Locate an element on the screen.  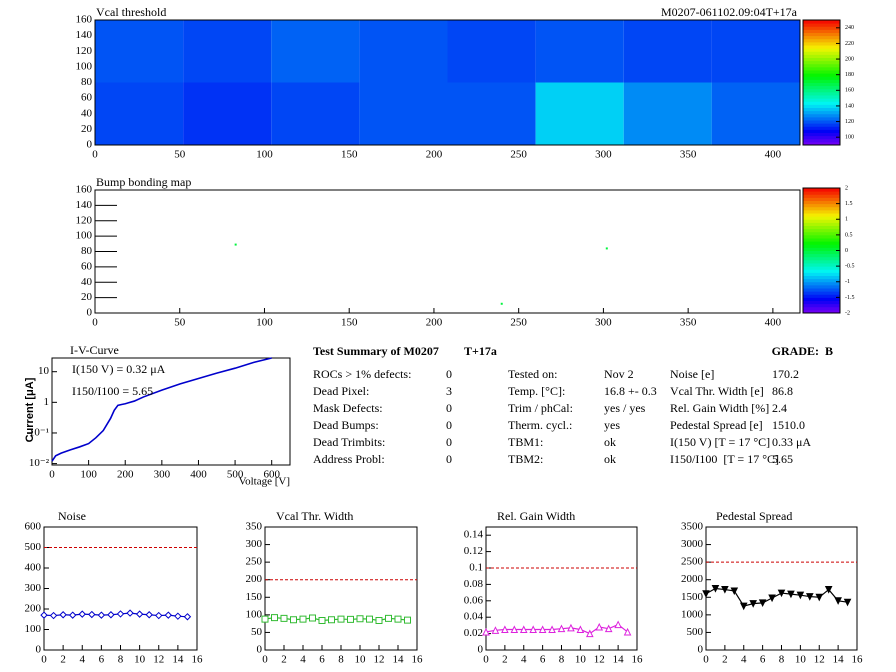
y-tick-label: 20 is located at coordinates (87, 297).